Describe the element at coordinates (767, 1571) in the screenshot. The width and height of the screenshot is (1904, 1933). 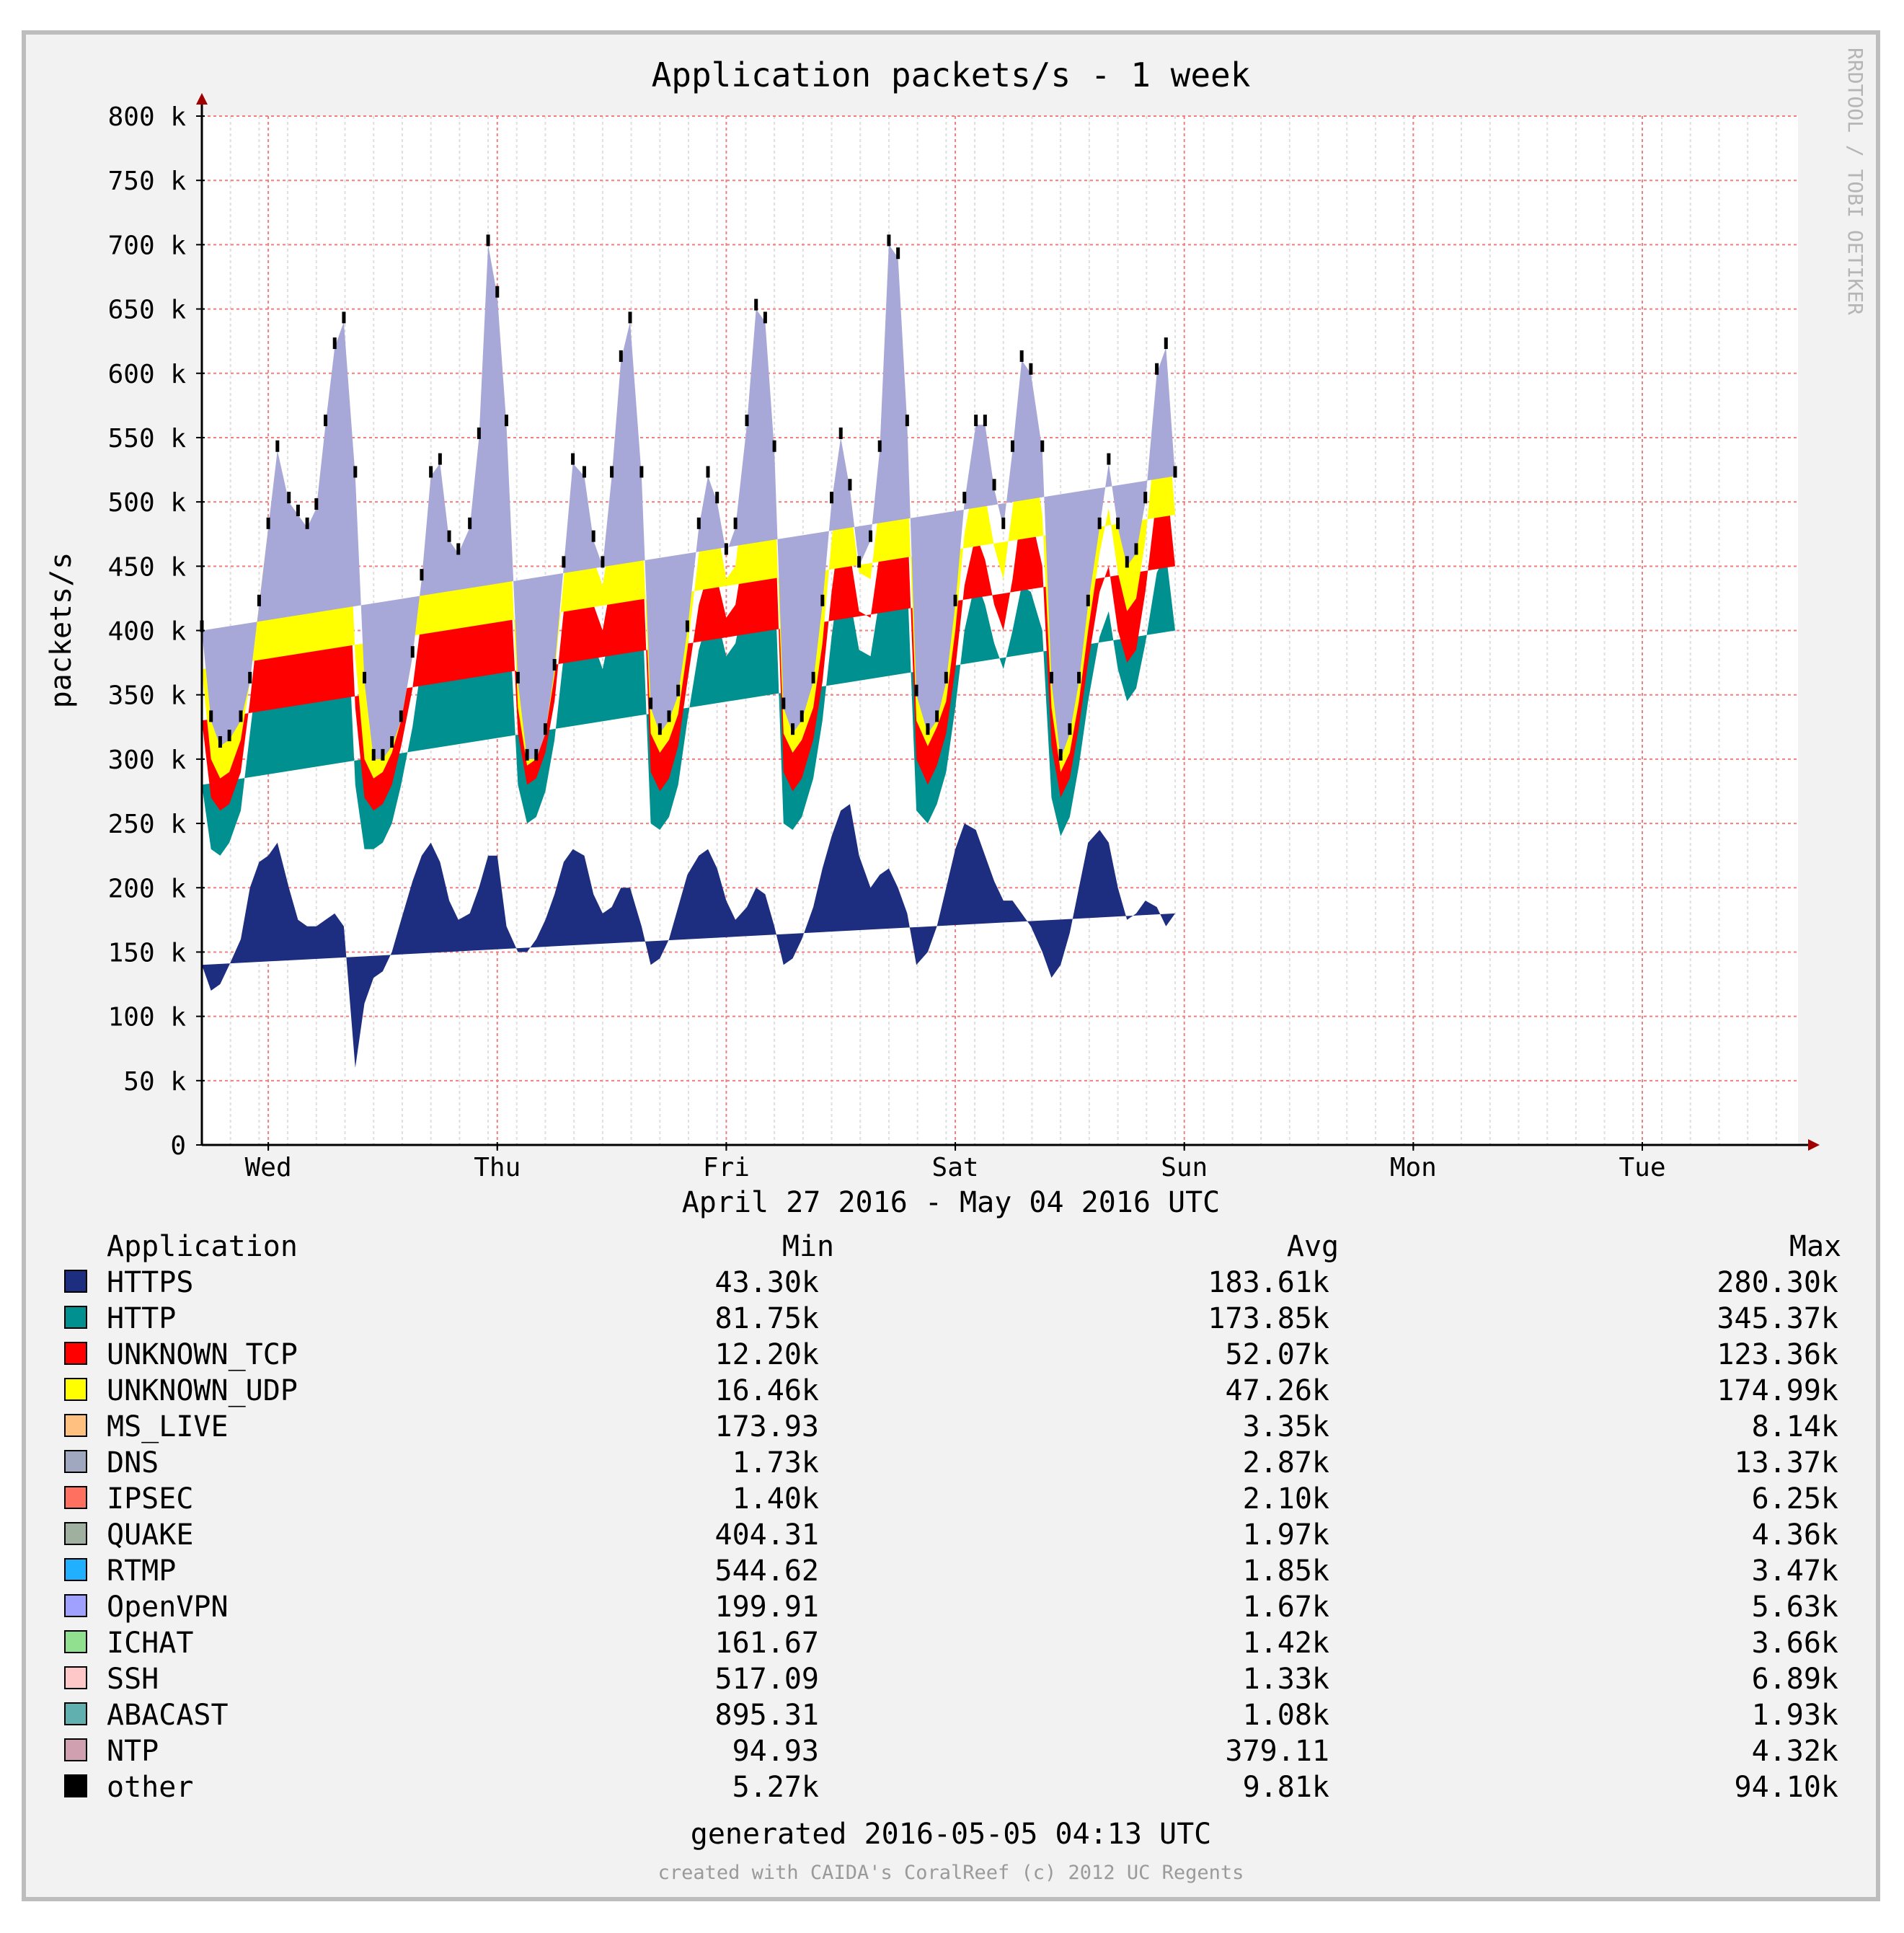
I see `legend-min: 544.62` at that location.